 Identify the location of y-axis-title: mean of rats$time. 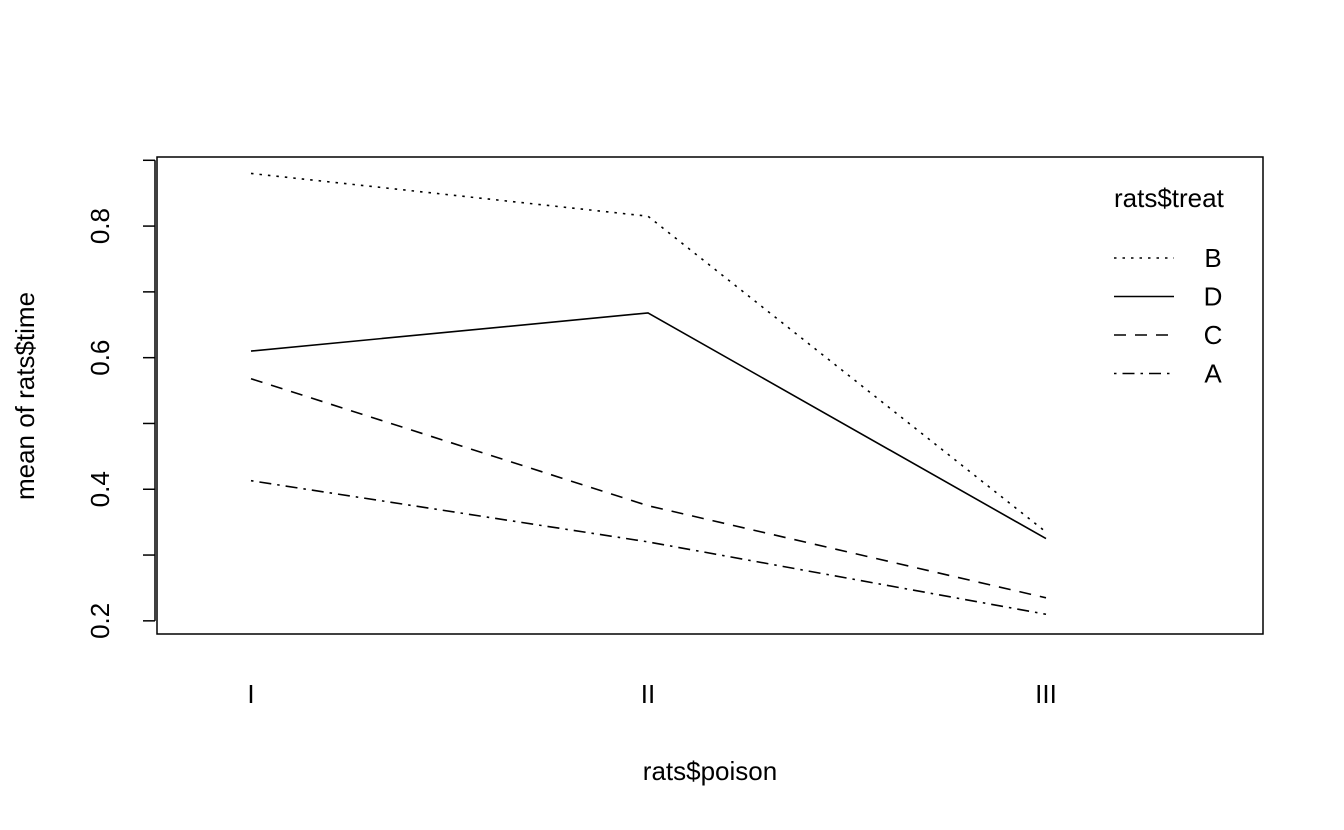
(25, 396).